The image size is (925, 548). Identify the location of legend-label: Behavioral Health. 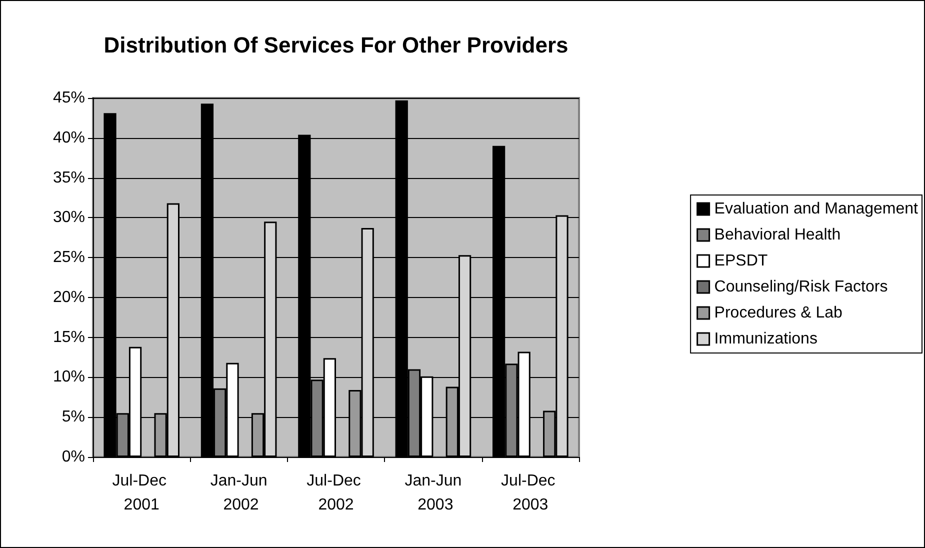
(777, 235).